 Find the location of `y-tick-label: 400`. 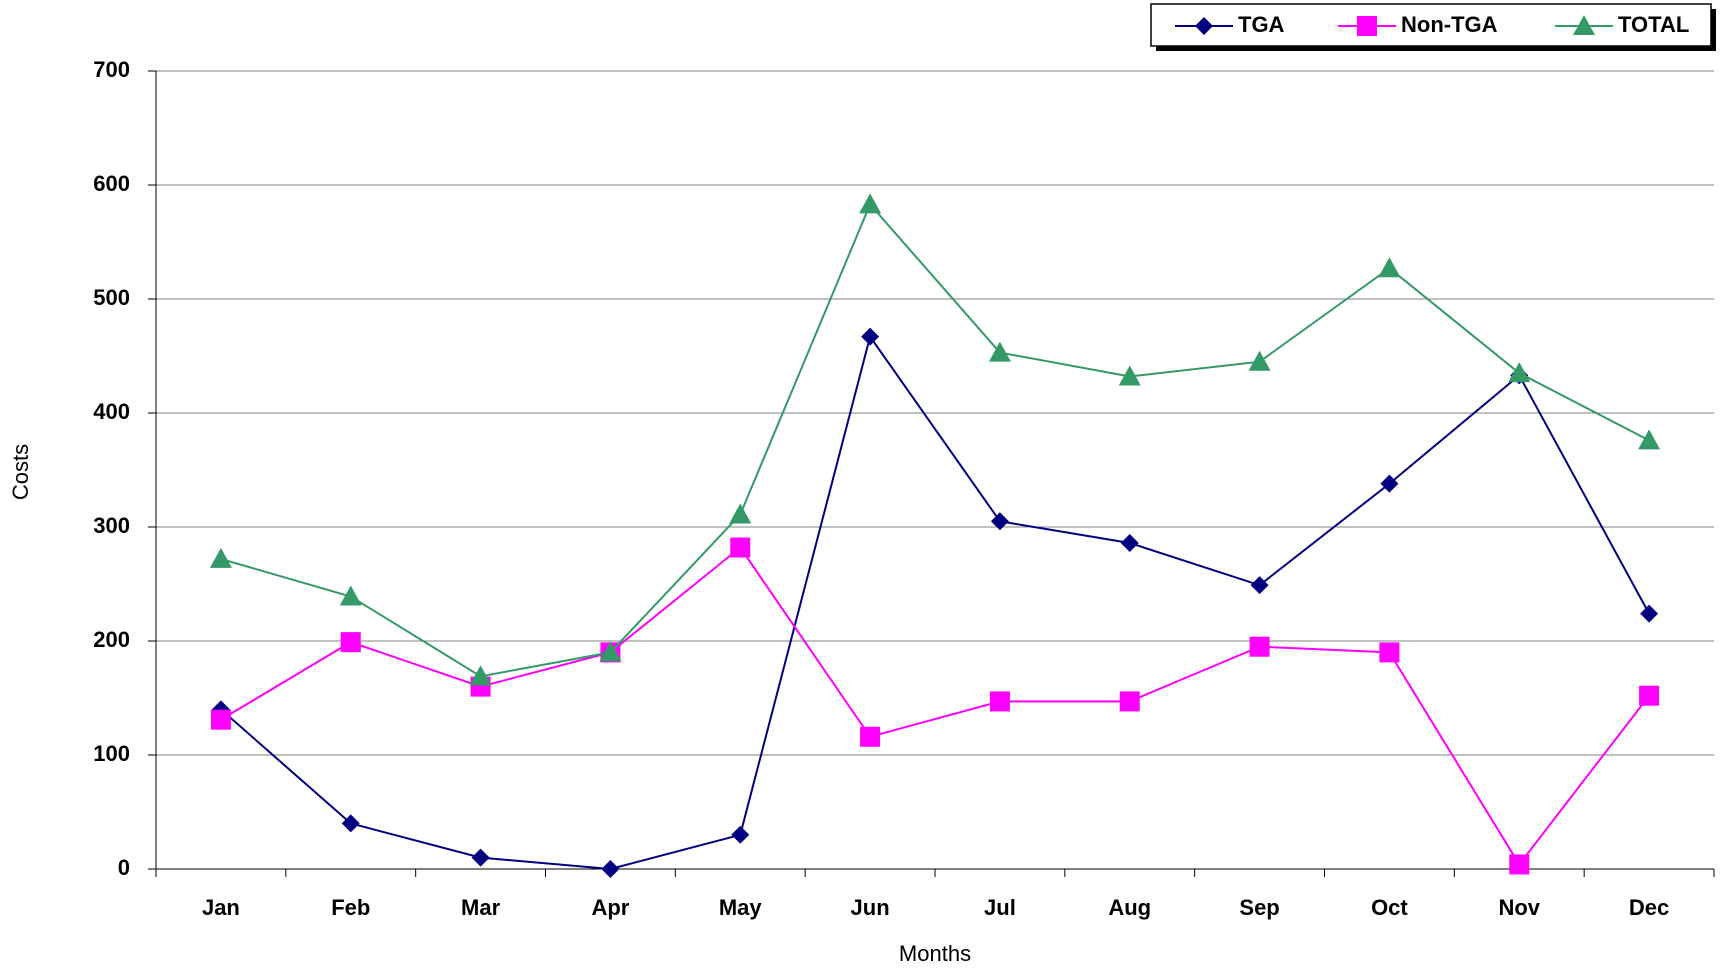

y-tick-label: 400 is located at coordinates (111, 411).